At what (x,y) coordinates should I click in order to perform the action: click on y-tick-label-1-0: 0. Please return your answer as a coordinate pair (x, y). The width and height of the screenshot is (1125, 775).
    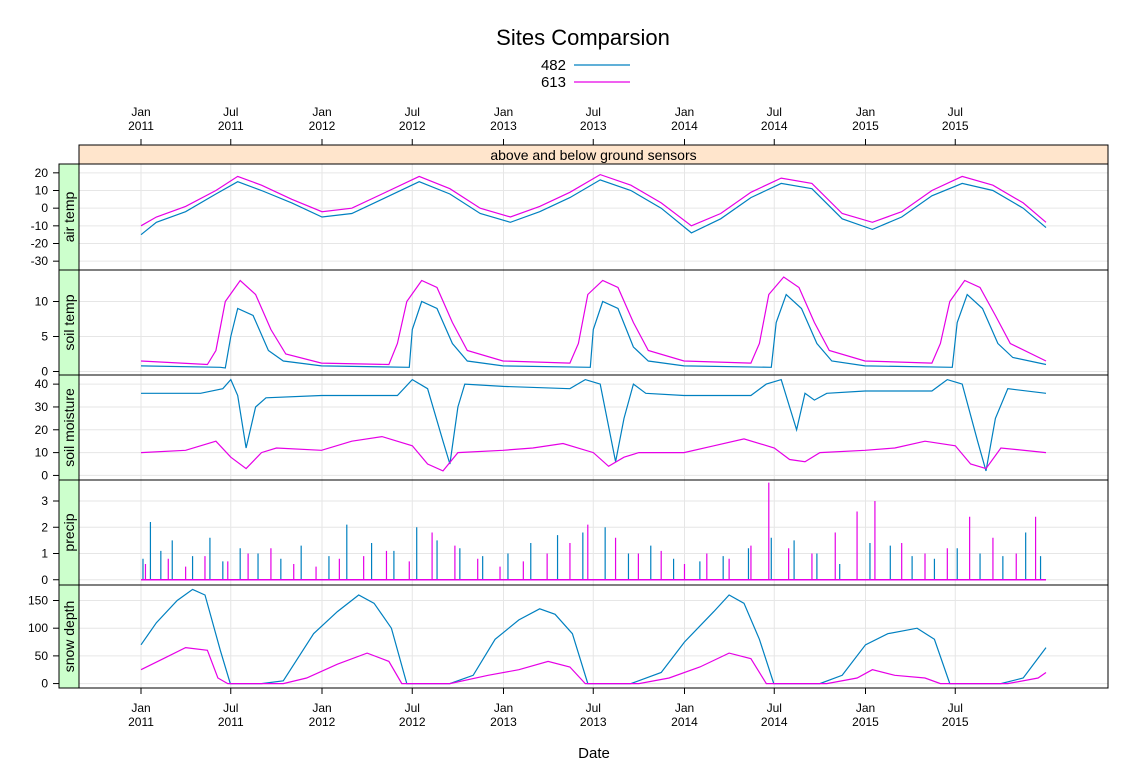
    Looking at the image, I should click on (44, 372).